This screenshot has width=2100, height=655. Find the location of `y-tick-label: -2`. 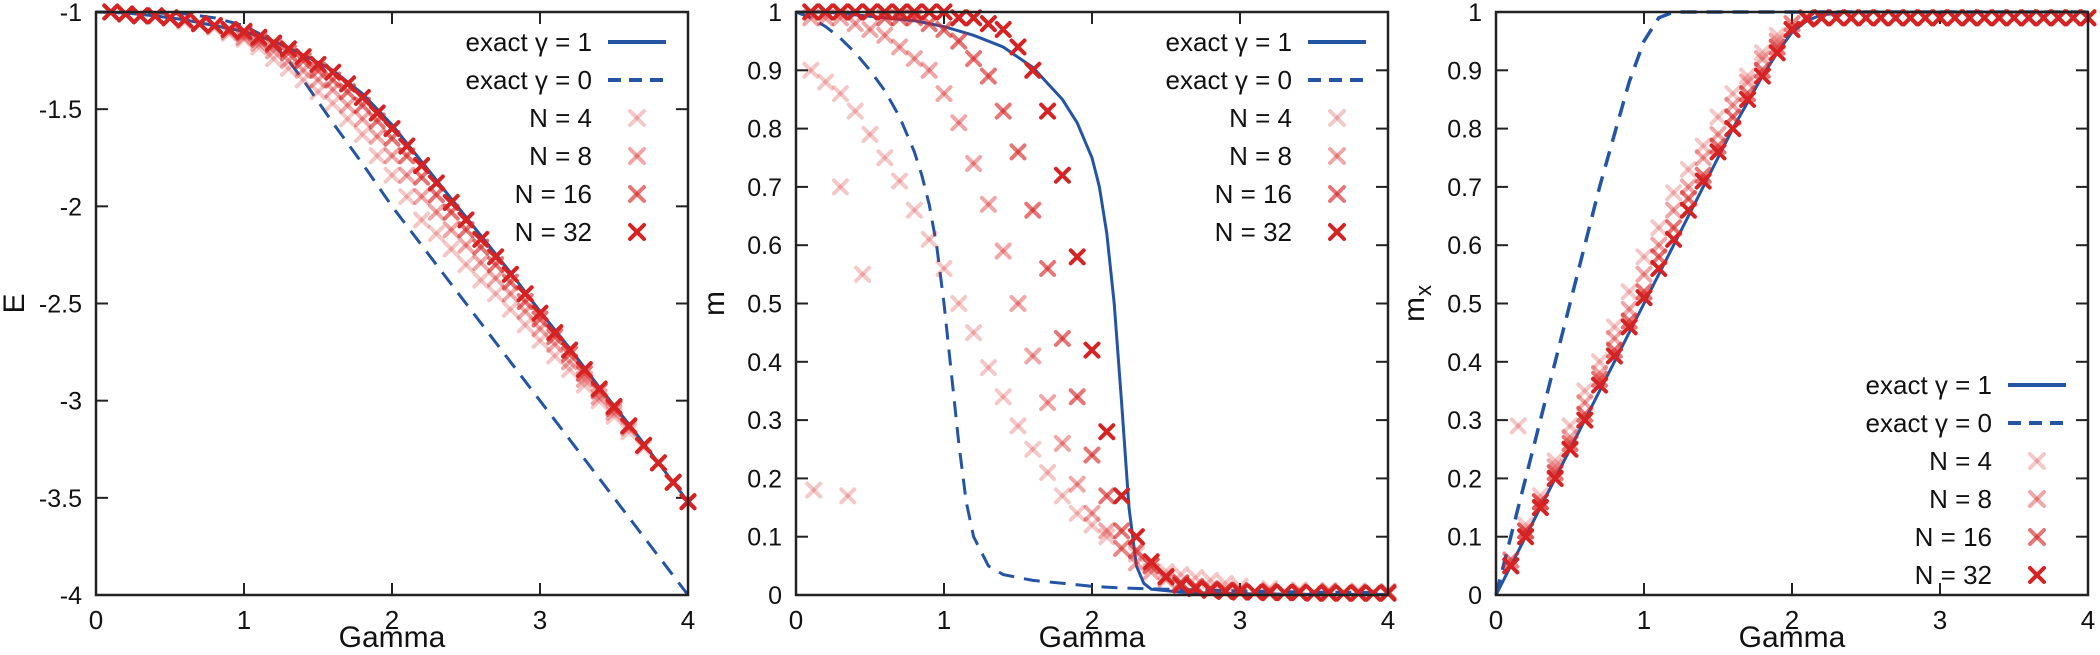

y-tick-label: -2 is located at coordinates (71, 207).